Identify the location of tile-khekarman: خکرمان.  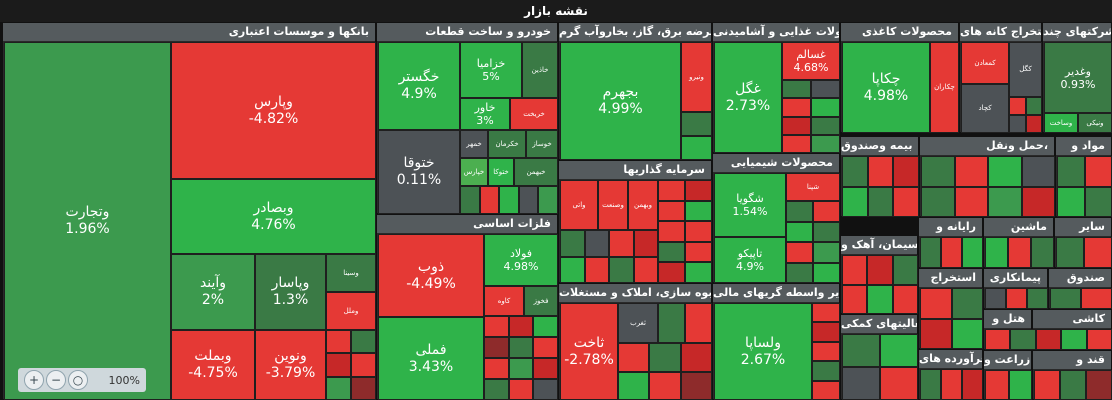
(507, 144).